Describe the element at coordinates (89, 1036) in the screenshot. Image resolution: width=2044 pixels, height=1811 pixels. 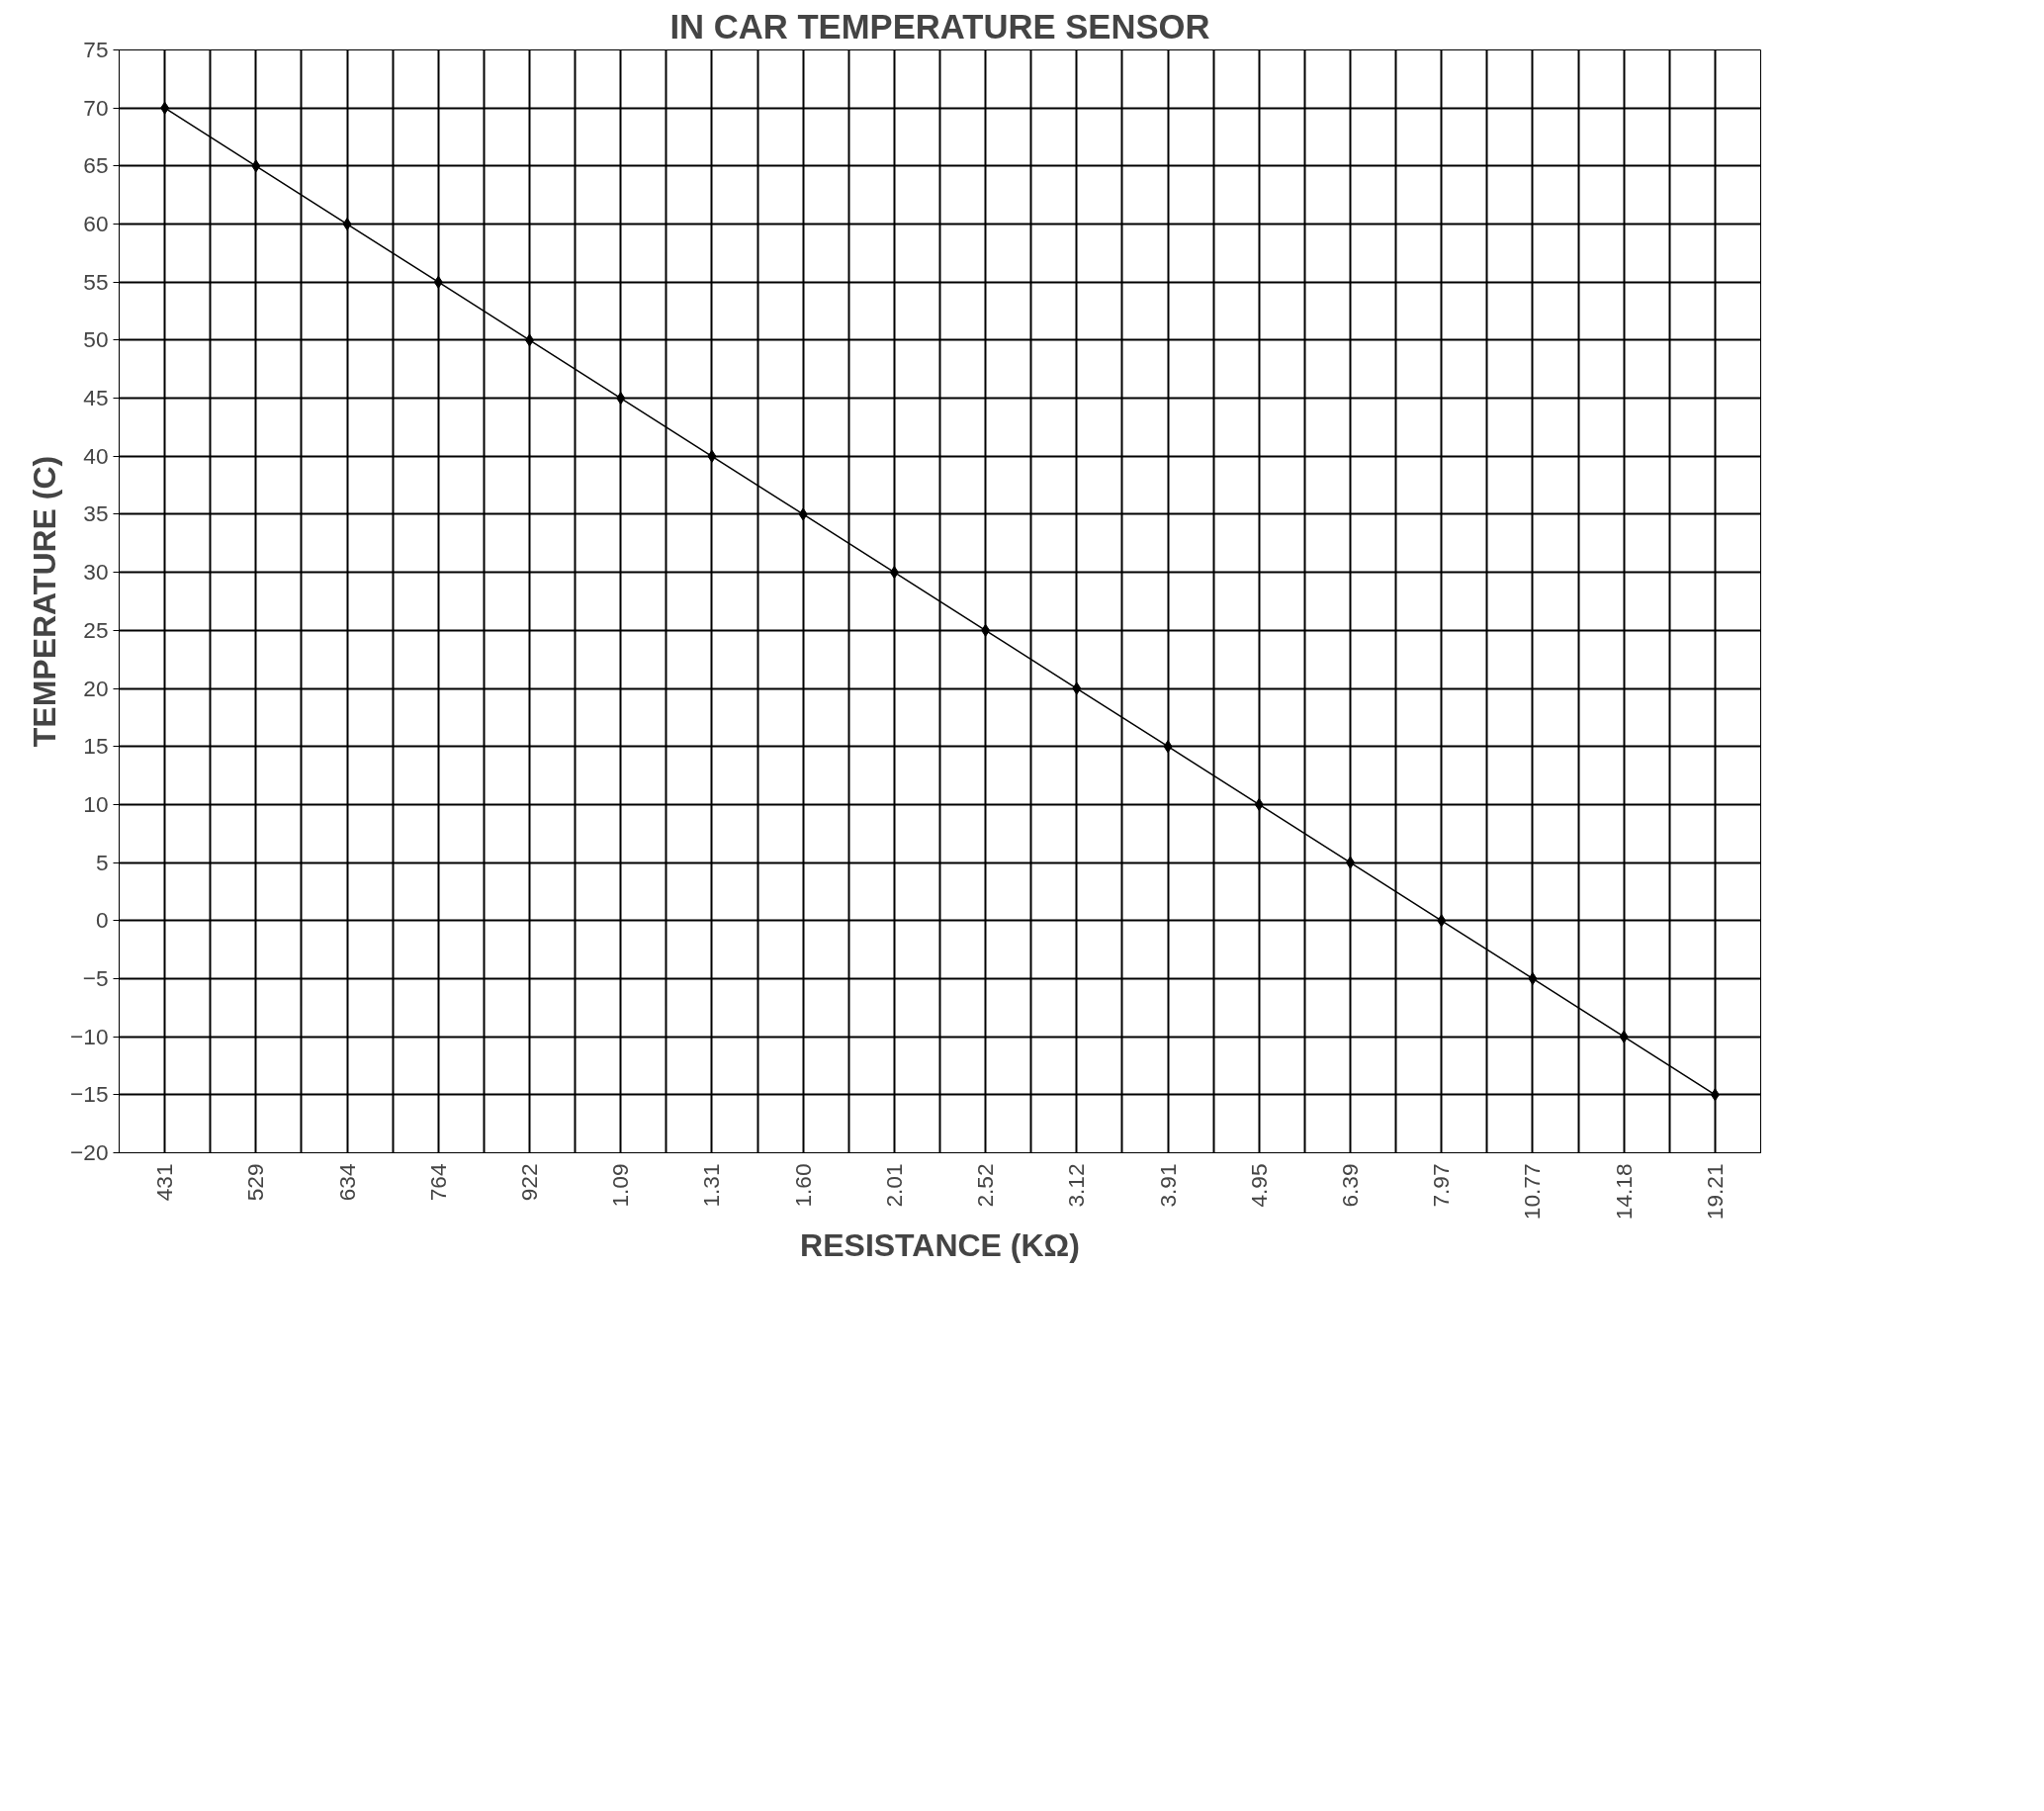
I see `y-tick-label: −10` at that location.